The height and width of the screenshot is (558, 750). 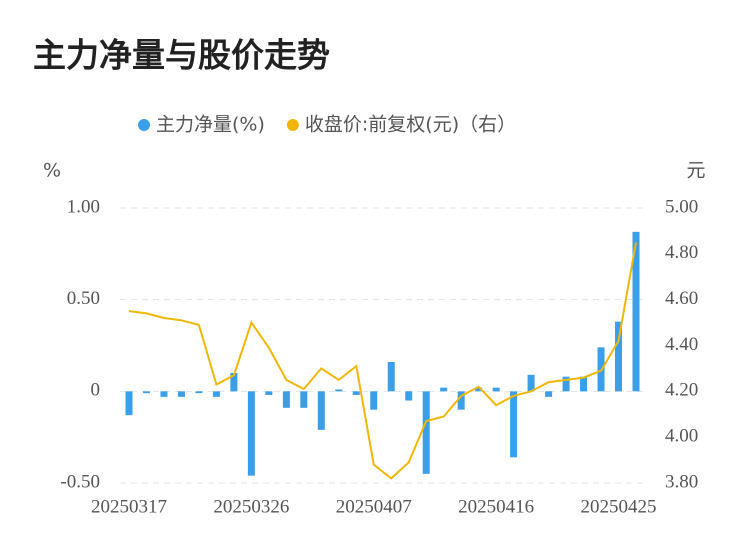 I want to click on x-tick-label: 20250326, so click(x=251, y=506).